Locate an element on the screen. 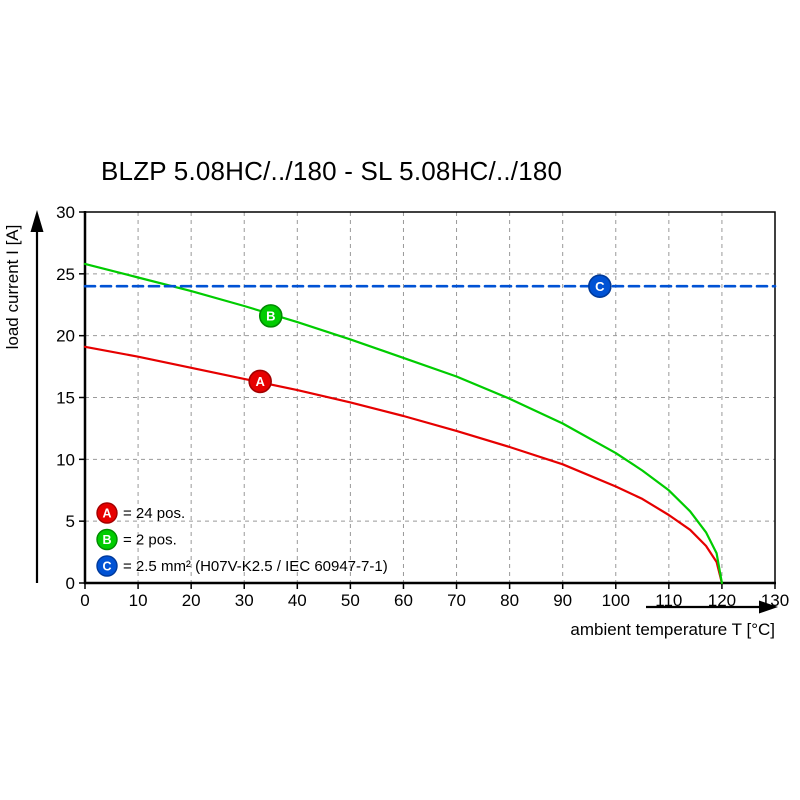 This screenshot has height=800, width=800. x-tick-label-70: 70 is located at coordinates (456, 600).